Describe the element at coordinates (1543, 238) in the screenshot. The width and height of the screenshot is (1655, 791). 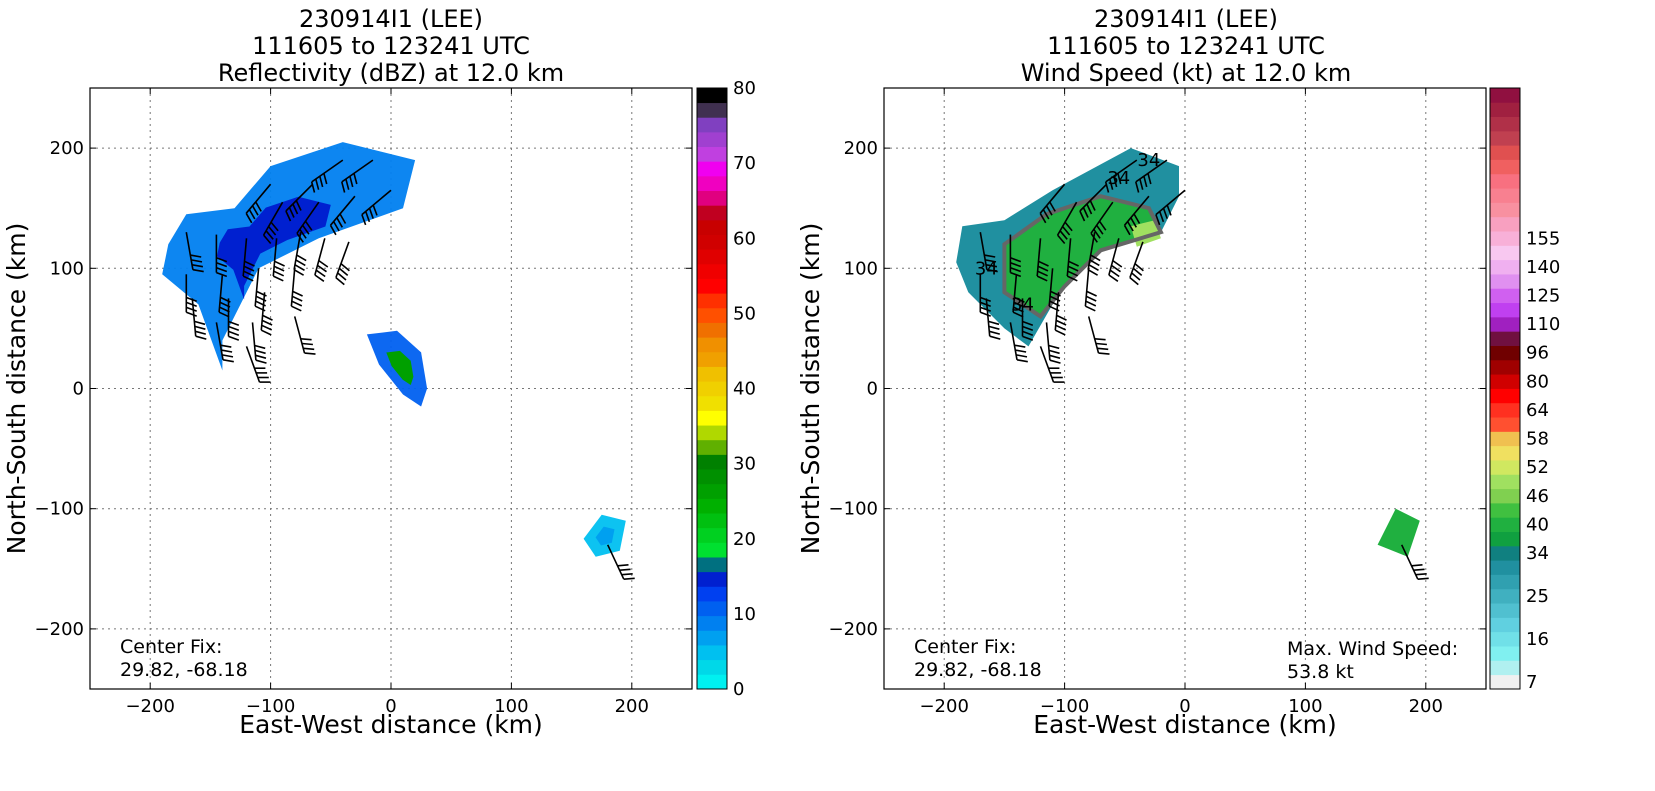
I see `colorbar-tick-label: 155` at that location.